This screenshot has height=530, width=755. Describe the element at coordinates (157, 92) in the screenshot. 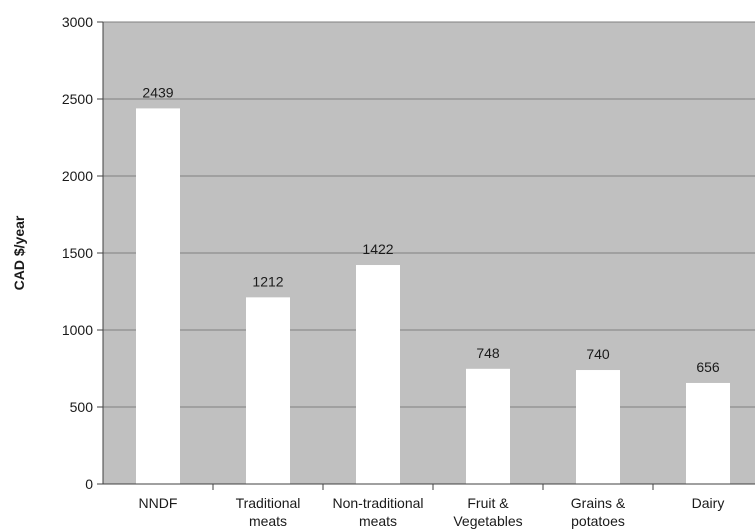

I see `data-label: 2439` at that location.